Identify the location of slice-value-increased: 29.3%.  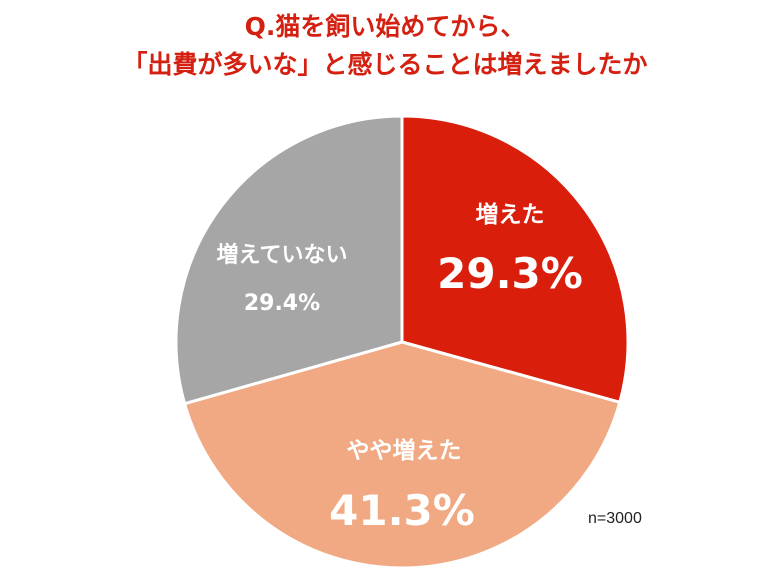
(510, 273).